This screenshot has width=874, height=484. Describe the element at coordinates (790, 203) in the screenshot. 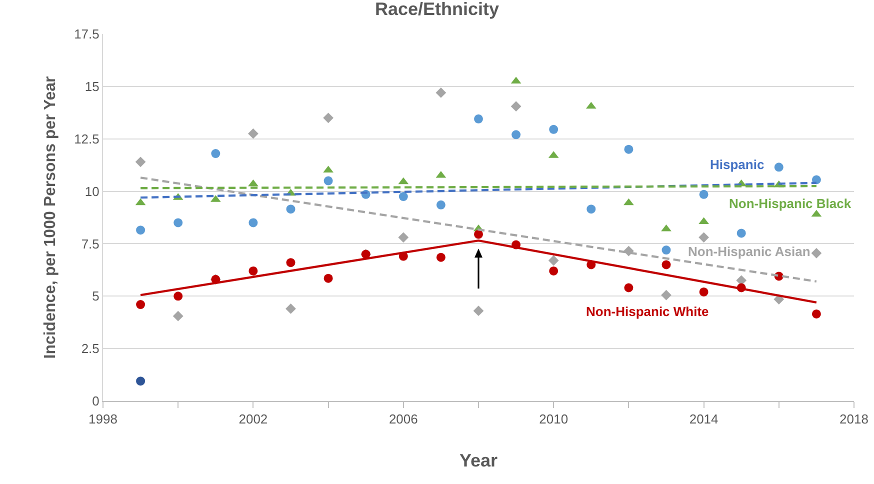

I see `series-label: Non-Hispanic Black` at that location.